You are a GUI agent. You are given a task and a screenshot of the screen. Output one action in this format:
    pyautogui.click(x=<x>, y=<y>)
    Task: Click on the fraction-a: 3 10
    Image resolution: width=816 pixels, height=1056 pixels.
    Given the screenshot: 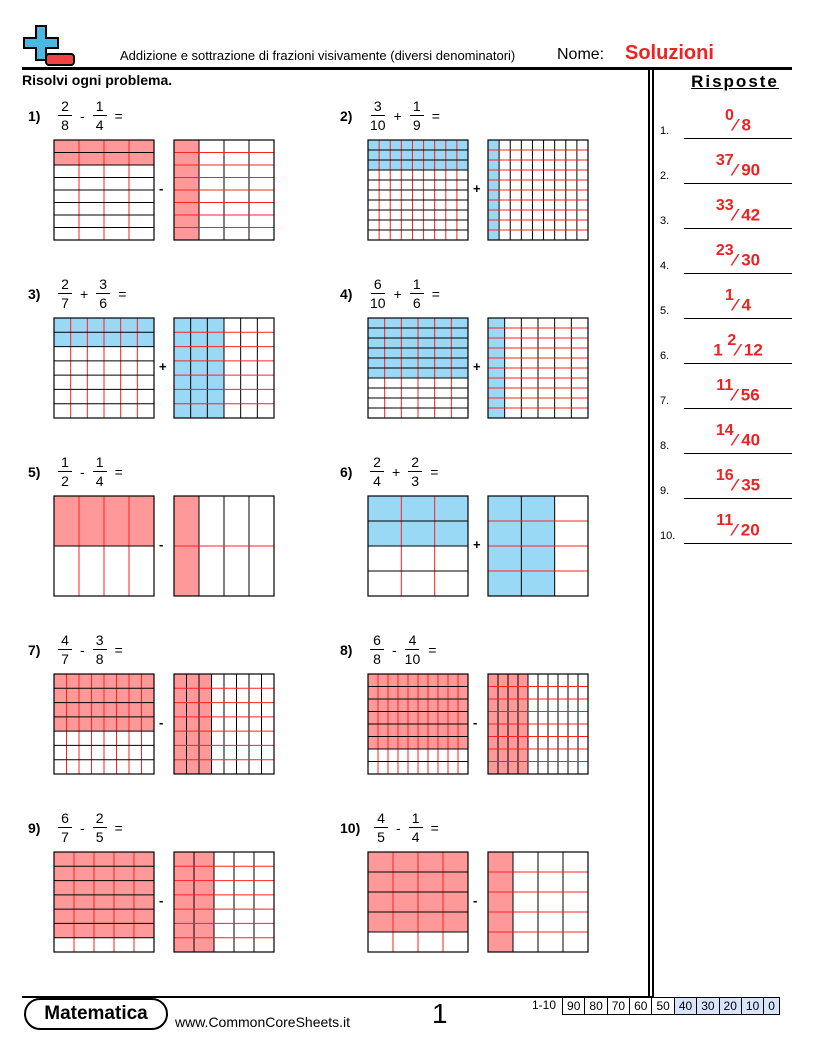 What is the action you would take?
    pyautogui.click(x=378, y=115)
    